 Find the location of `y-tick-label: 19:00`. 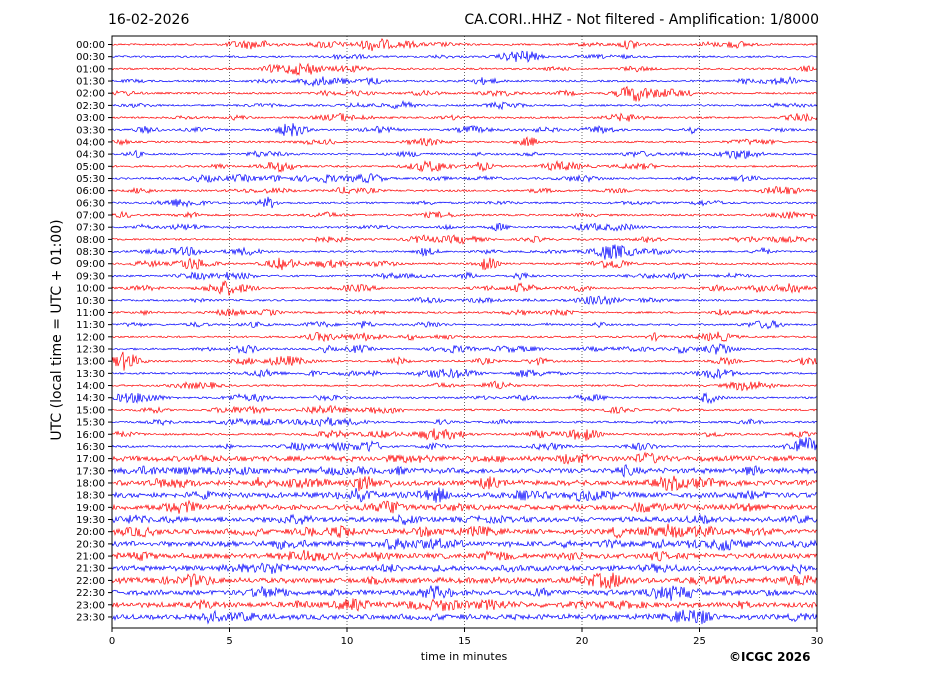

y-tick-label: 19:00 is located at coordinates (90, 508).